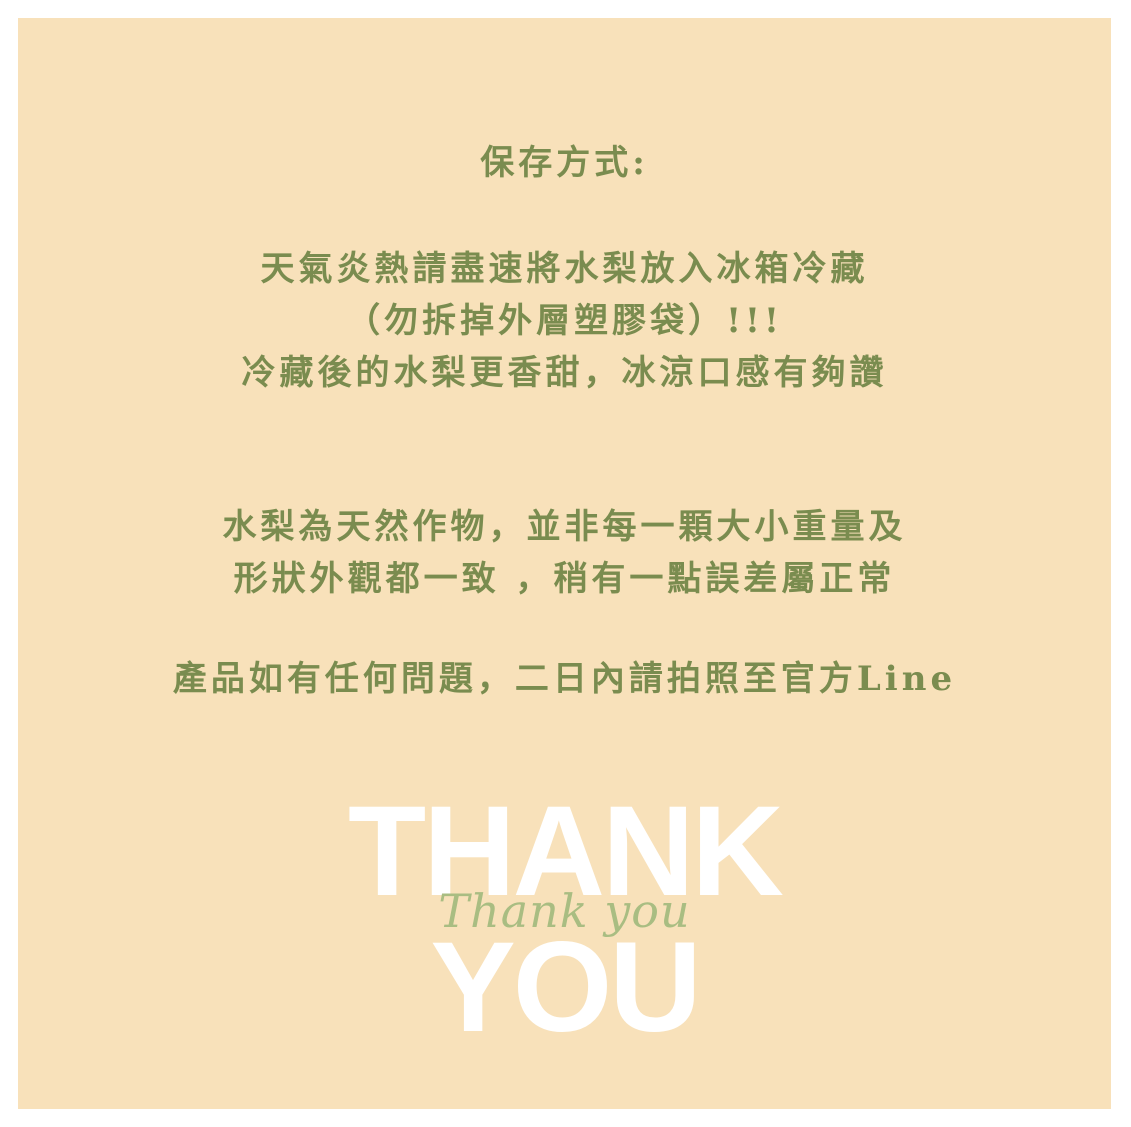 The image size is (1131, 1127). What do you see at coordinates (566, 851) in the screenshot?
I see `thank-word: THANK` at bounding box center [566, 851].